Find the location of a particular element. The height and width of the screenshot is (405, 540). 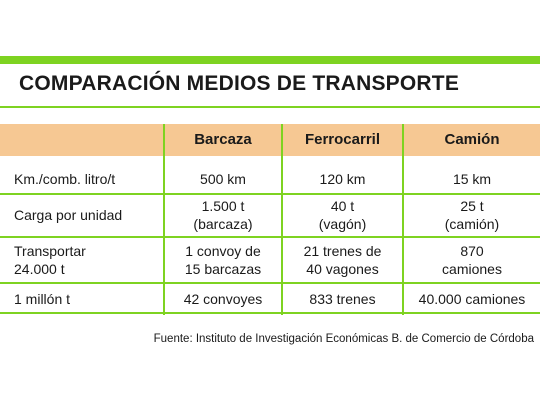

header-cell-barcaza: Barcaza is located at coordinates (222, 140).